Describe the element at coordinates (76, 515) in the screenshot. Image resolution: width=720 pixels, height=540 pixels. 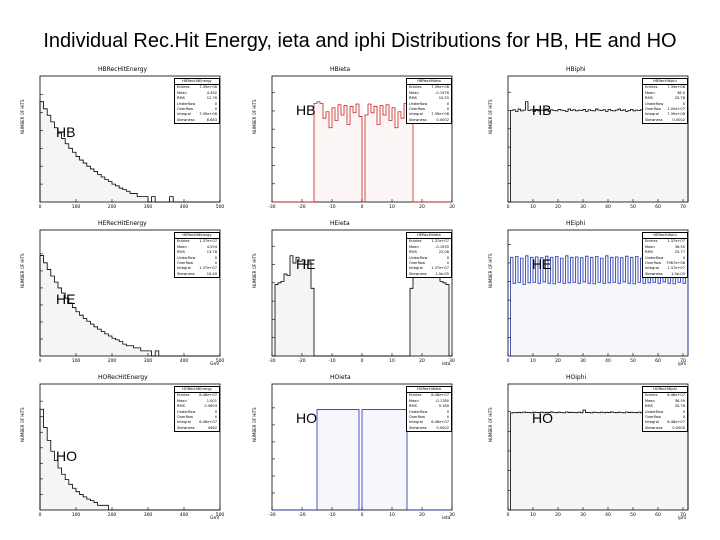
I see `x-tick-label: 100` at that location.